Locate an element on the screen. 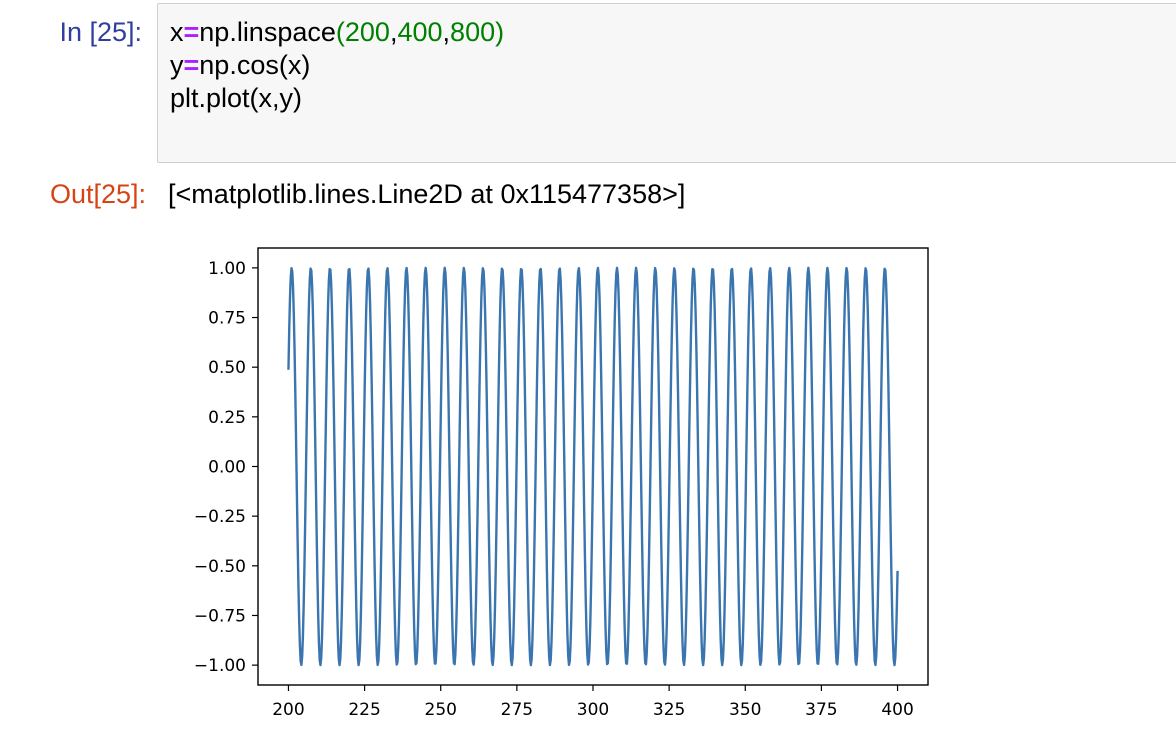 This screenshot has width=1176, height=746. y-tick-label: 1.00 is located at coordinates (227, 269).